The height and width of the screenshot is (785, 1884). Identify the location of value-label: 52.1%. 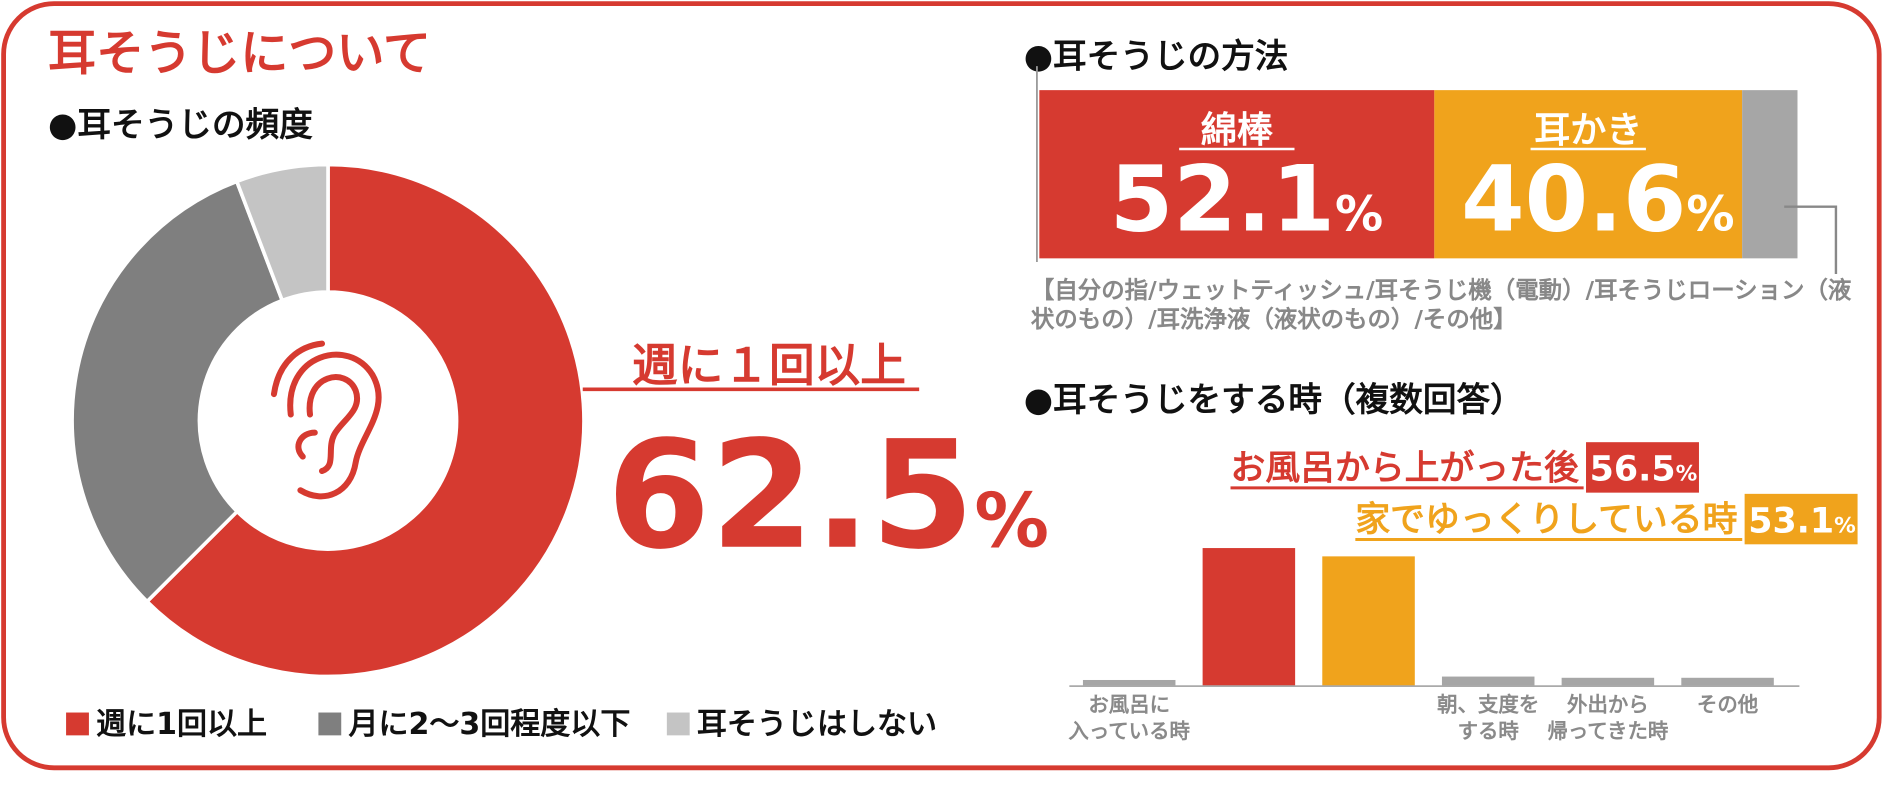
(1246, 199).